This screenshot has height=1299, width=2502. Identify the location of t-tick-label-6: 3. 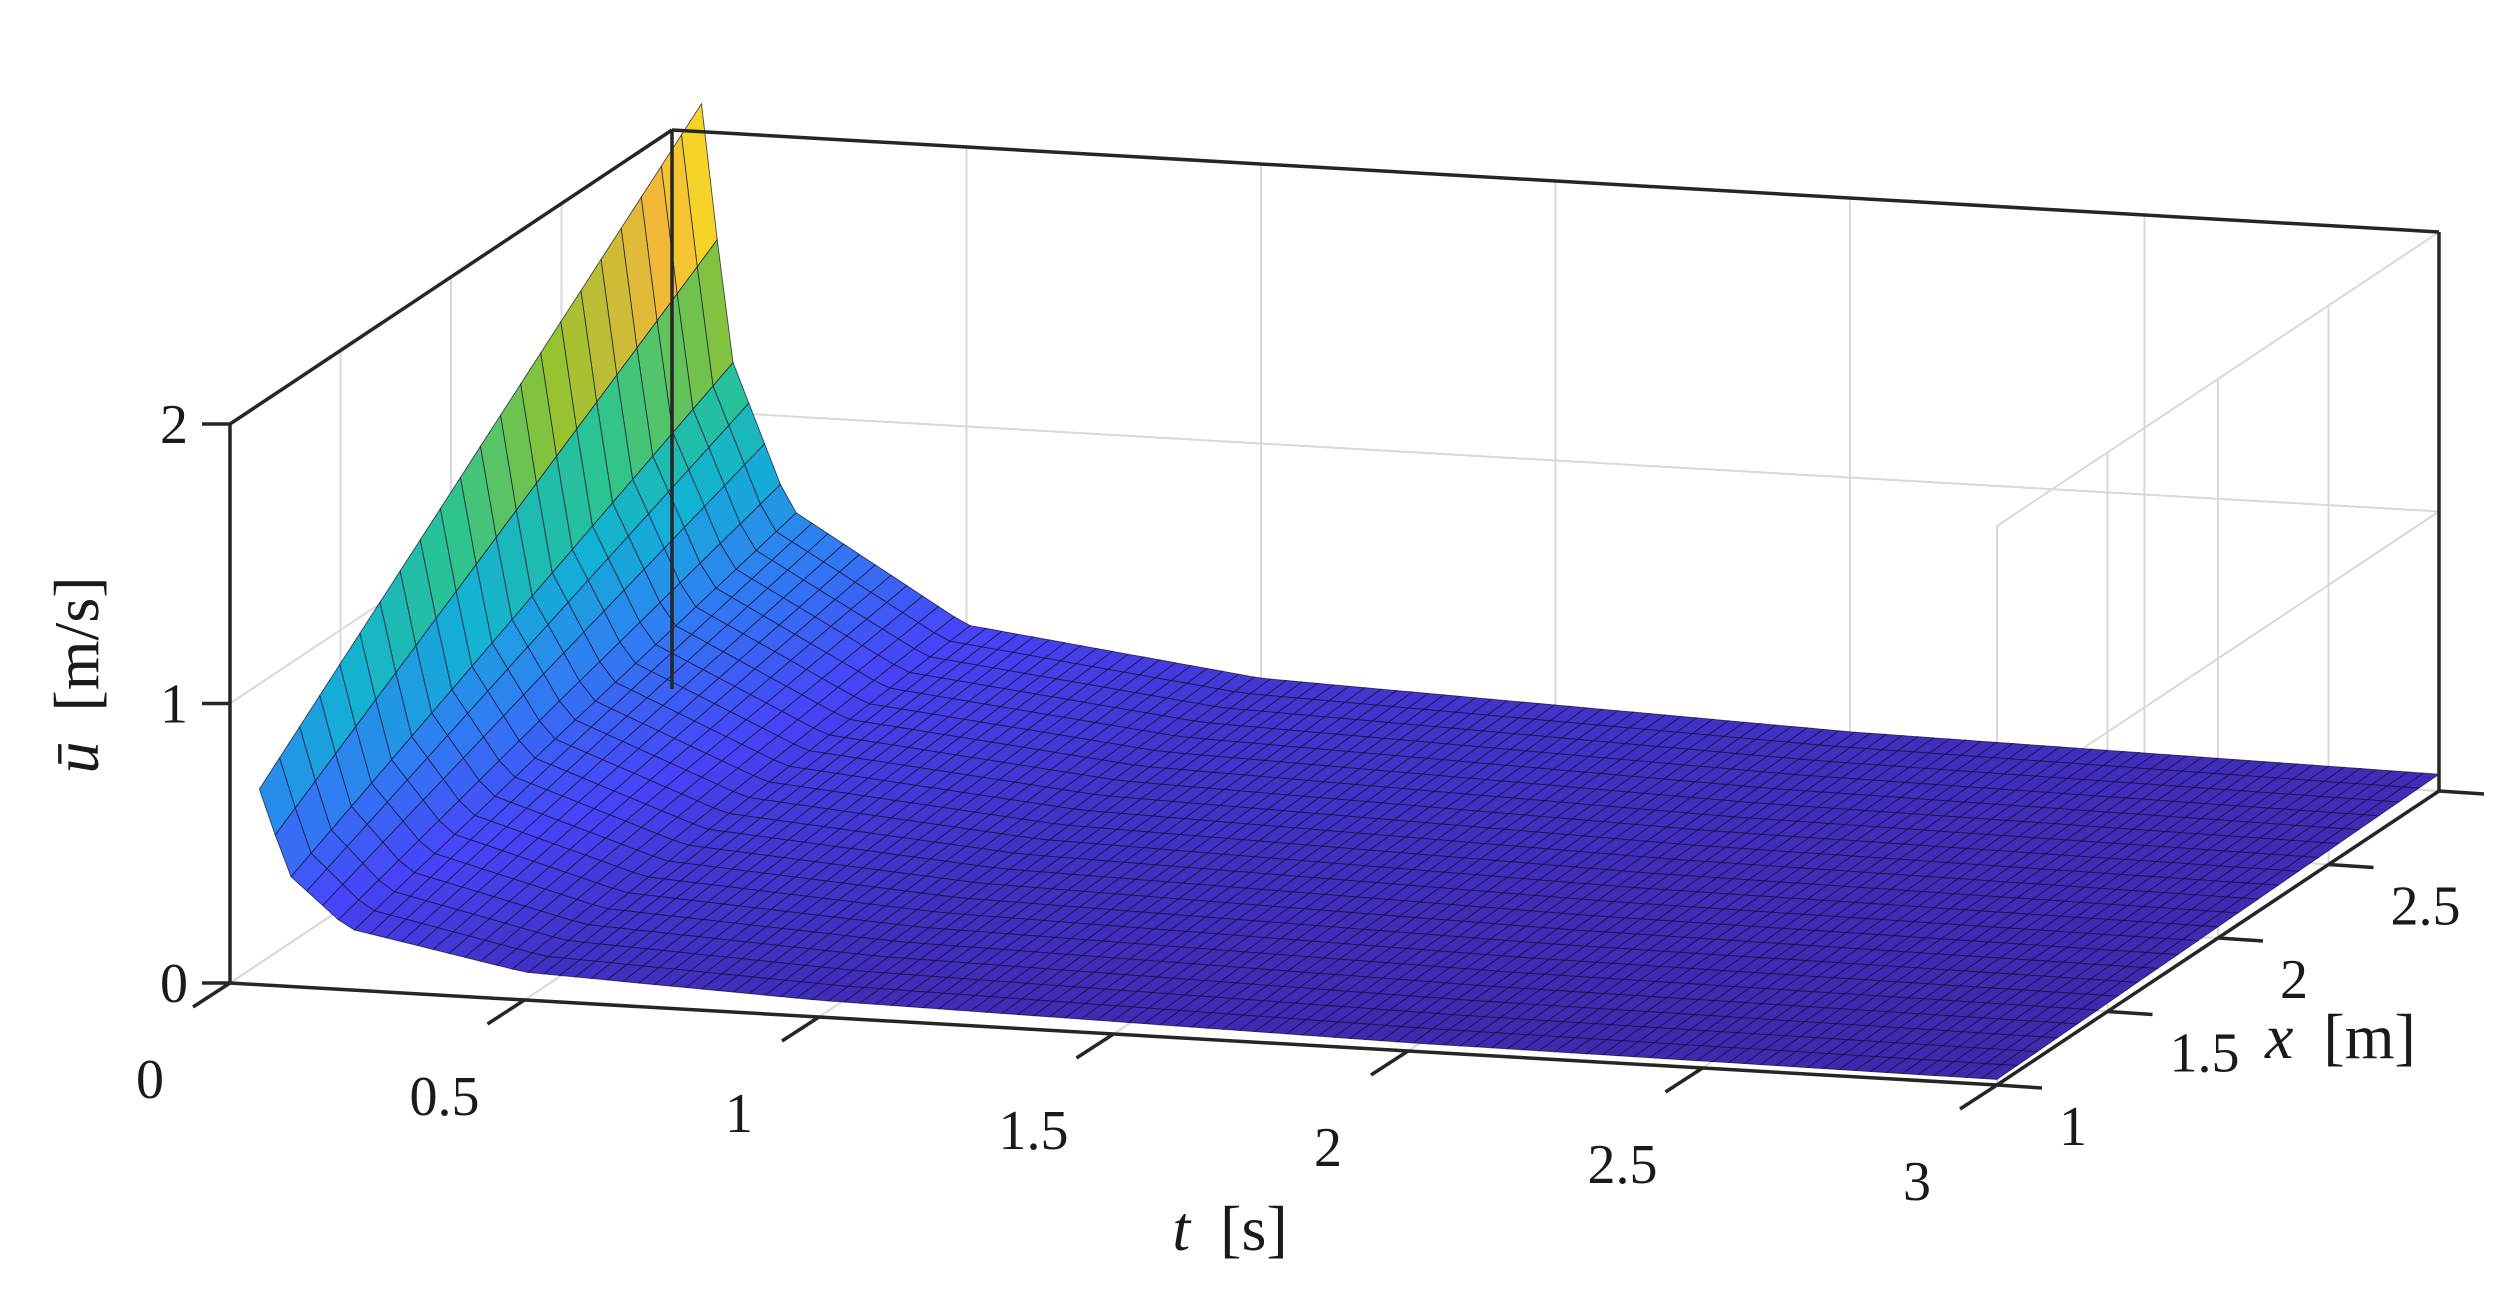
(1917, 1182).